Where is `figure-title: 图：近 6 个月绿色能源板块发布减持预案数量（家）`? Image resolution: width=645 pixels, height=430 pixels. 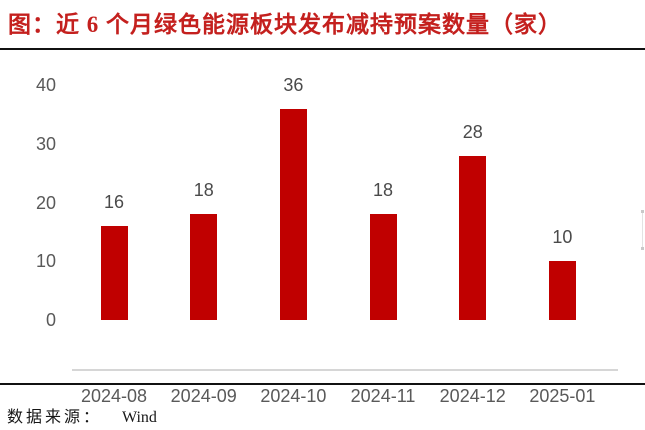
figure-title: 图：近 6 个月绿色能源板块发布减持预案数量（家） is located at coordinates (285, 24).